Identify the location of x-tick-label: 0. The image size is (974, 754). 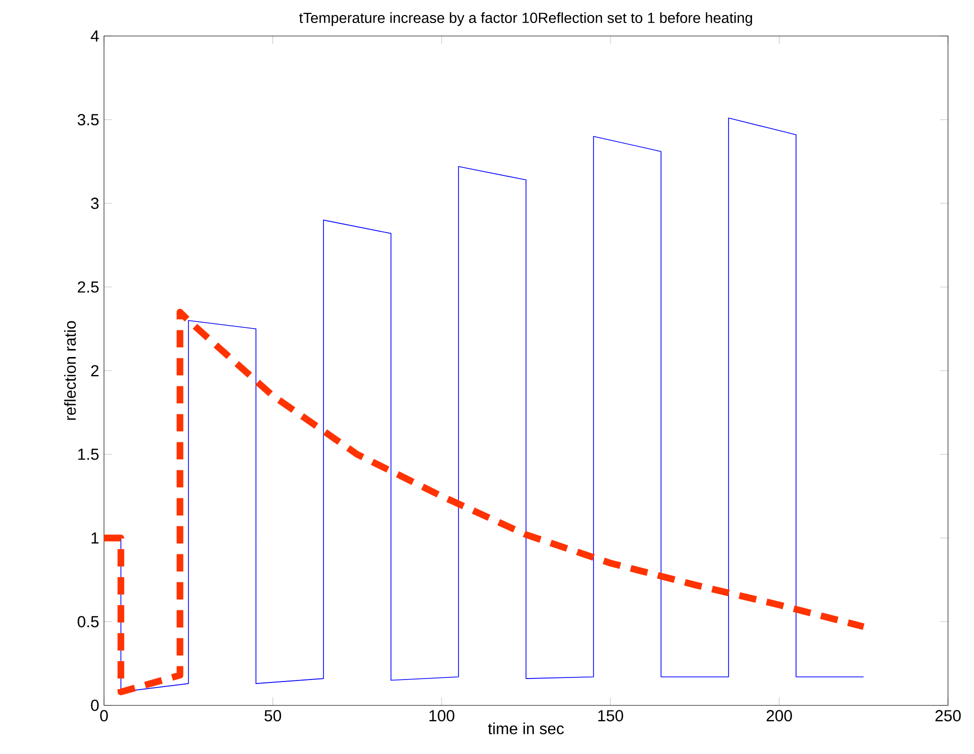
(104, 716).